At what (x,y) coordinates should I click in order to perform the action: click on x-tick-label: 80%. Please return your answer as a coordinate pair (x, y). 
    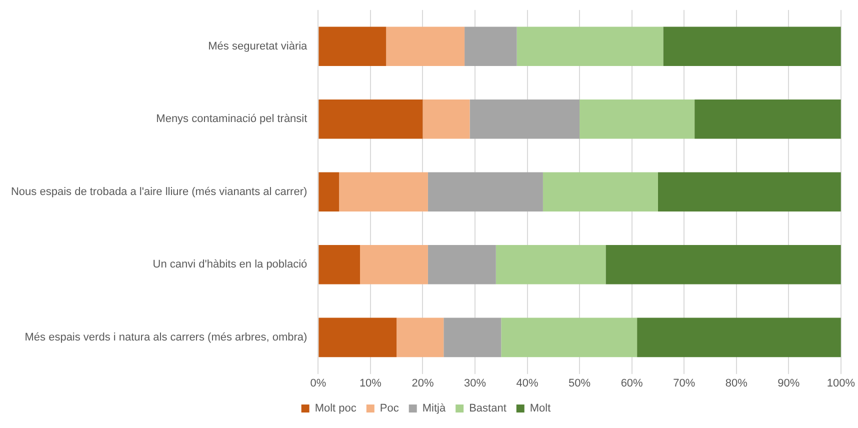
    Looking at the image, I should click on (736, 383).